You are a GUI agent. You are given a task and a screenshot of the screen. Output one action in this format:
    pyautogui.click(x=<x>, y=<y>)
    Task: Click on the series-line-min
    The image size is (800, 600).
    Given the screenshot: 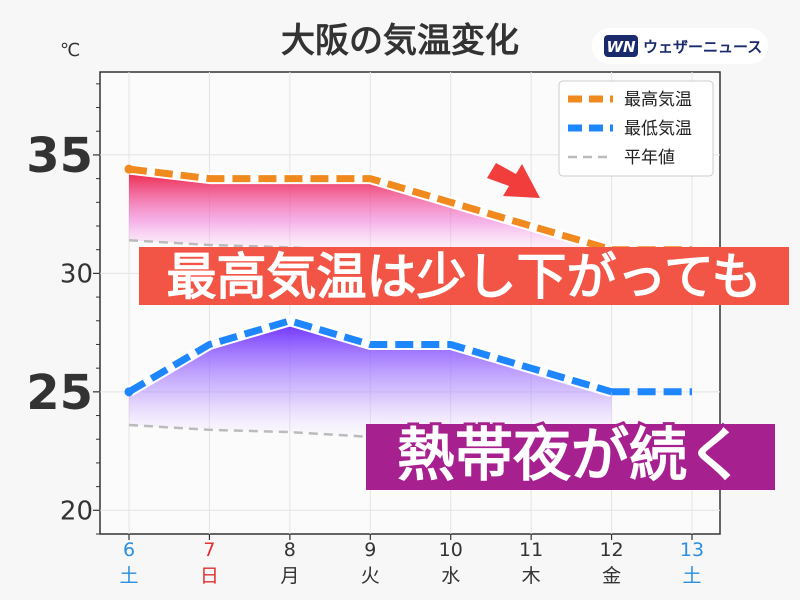 What is the action you would take?
    pyautogui.click(x=370, y=356)
    